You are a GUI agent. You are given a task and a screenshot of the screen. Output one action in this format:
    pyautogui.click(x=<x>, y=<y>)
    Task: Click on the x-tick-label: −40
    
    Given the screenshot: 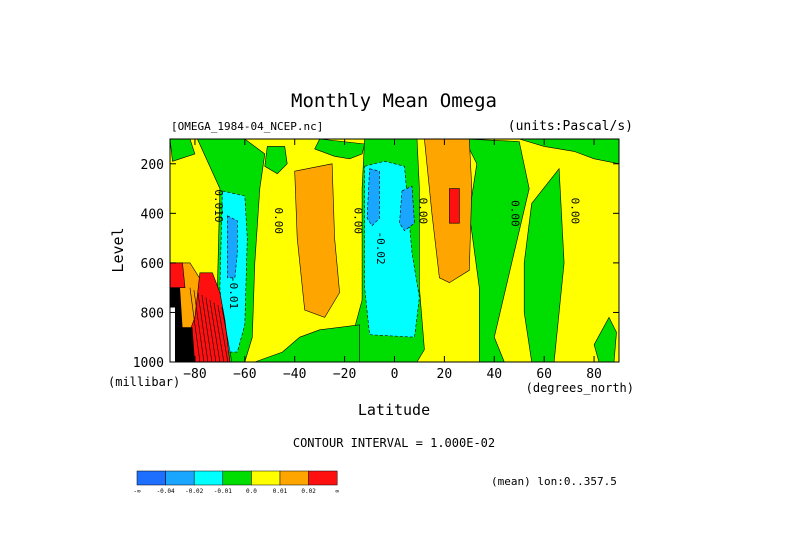 What is the action you would take?
    pyautogui.click(x=294, y=374)
    